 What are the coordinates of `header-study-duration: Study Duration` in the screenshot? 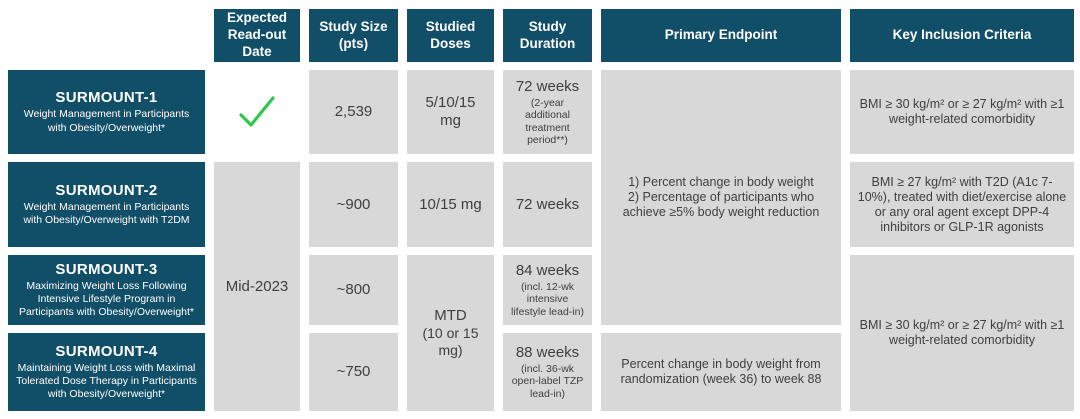 It's located at (547, 35).